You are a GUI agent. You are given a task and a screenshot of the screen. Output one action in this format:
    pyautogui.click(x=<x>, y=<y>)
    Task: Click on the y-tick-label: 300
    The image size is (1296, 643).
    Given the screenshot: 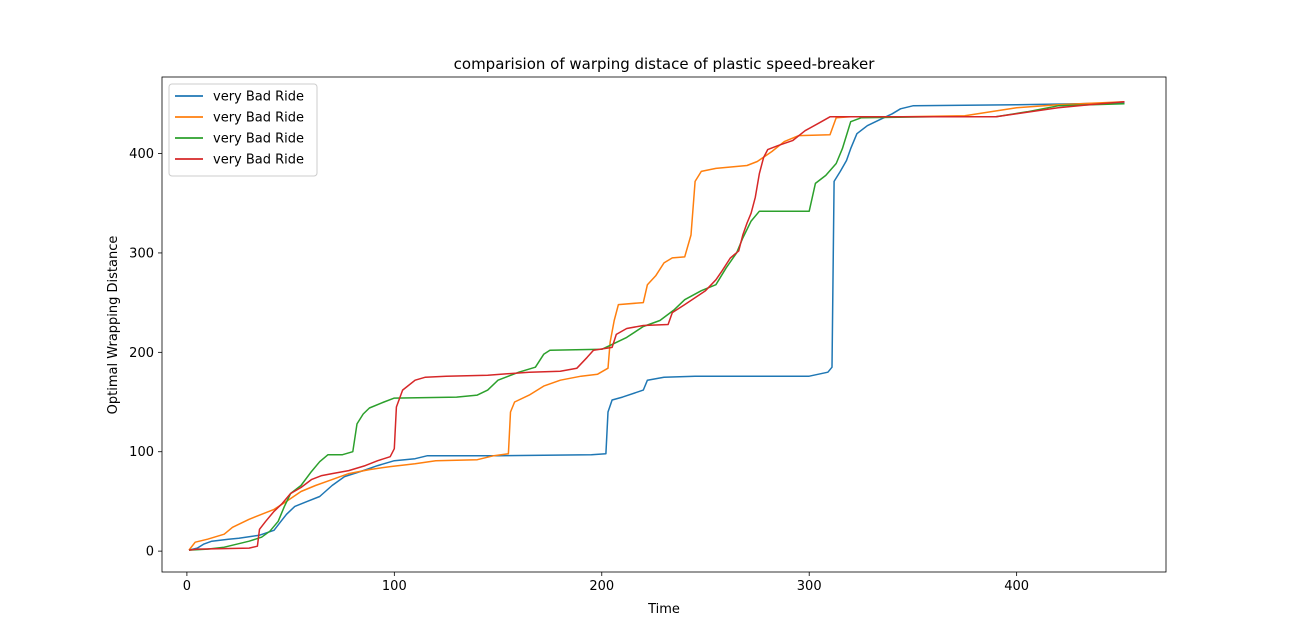 What is the action you would take?
    pyautogui.click(x=141, y=253)
    